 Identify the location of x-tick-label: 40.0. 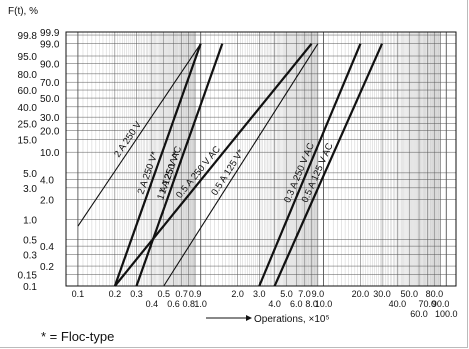
(398, 304).